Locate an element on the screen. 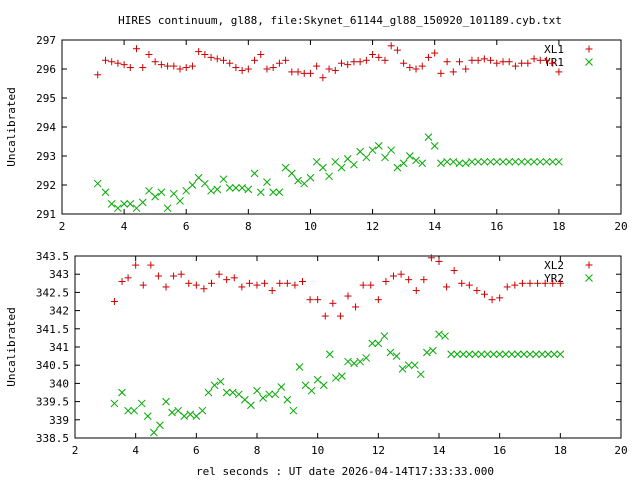  y-tick-label: 342 is located at coordinates (59, 311).